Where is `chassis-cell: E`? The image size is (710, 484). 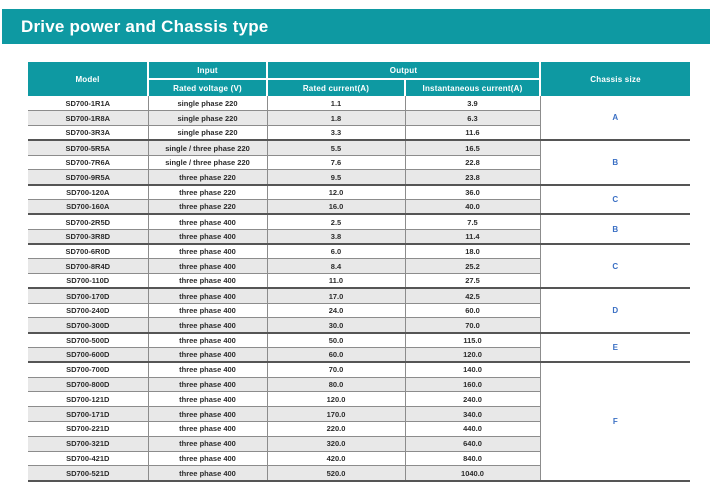
chassis-cell: E is located at coordinates (615, 347).